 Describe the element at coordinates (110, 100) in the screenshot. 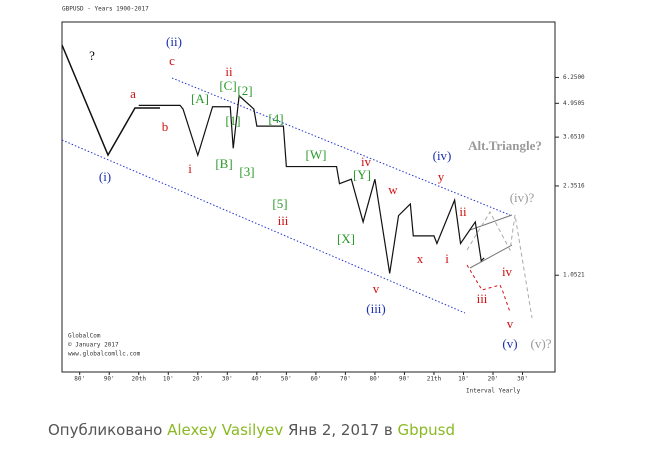

I see `wave-sketch` at that location.